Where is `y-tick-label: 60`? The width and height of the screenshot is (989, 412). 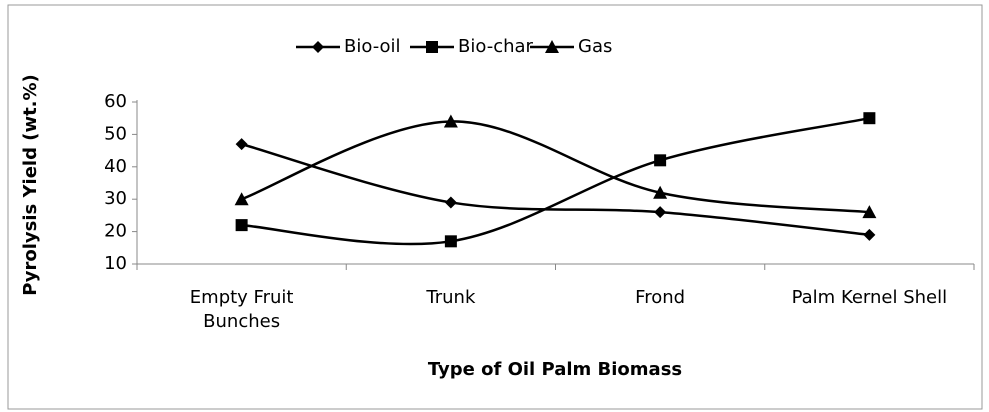 y-tick-label: 60 is located at coordinates (115, 101).